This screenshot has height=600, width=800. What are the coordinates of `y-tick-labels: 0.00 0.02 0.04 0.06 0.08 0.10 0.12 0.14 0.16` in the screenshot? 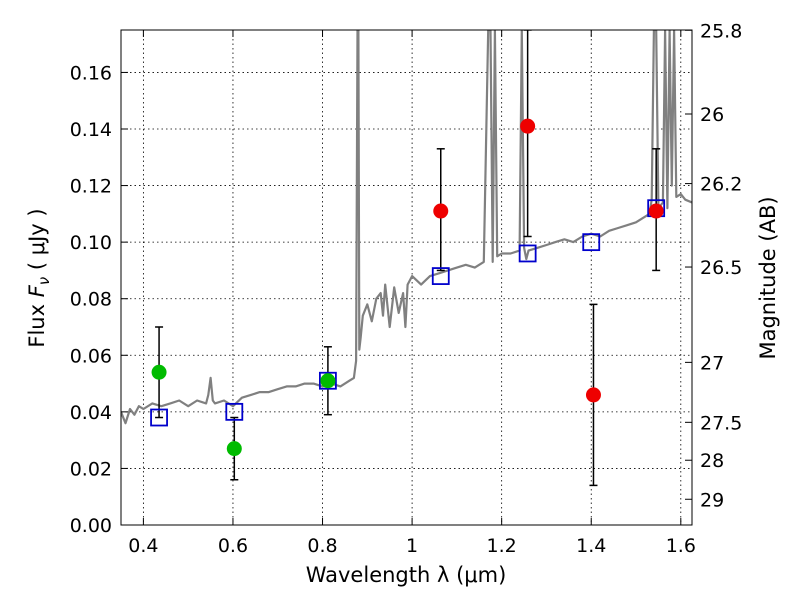 It's located at (91, 299).